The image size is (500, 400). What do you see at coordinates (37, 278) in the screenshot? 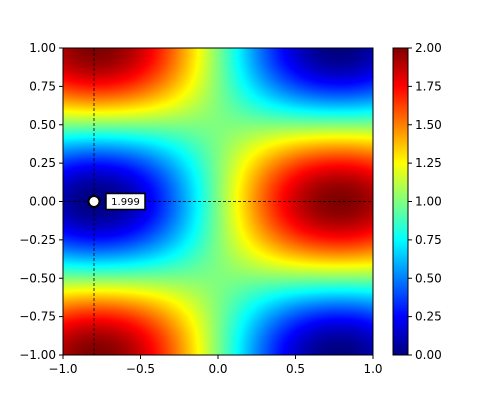
I see `y-tick-label: −0.50` at bounding box center [37, 278].